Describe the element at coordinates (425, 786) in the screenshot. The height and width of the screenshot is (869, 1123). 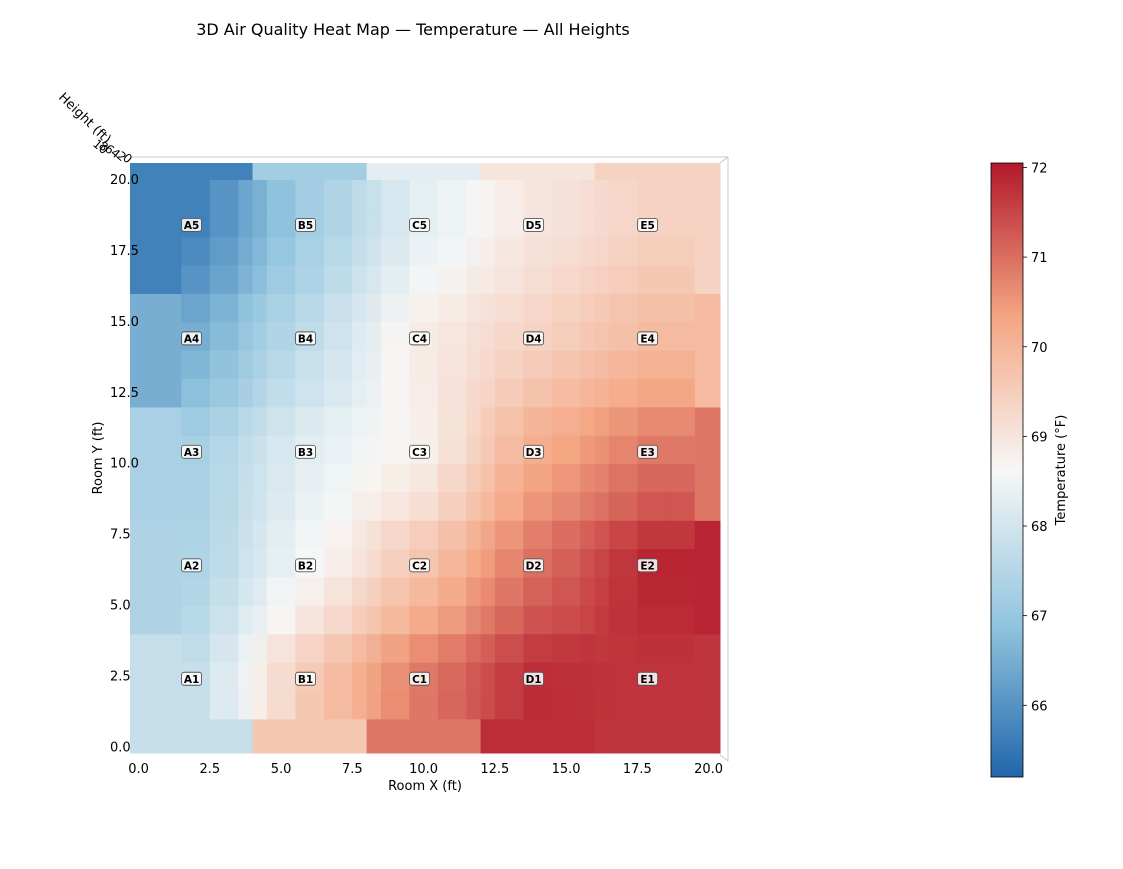
I see `x-axis-label: Room X (ft)` at that location.